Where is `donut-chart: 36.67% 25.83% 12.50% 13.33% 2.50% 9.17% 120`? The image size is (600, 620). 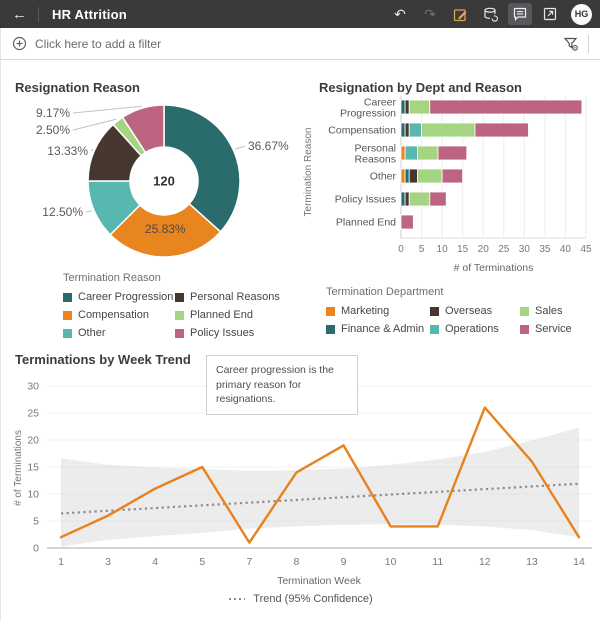 donut-chart: 36.67% 25.83% 12.50% 13.33% 2.50% 9.17% 120 is located at coordinates (162, 181).